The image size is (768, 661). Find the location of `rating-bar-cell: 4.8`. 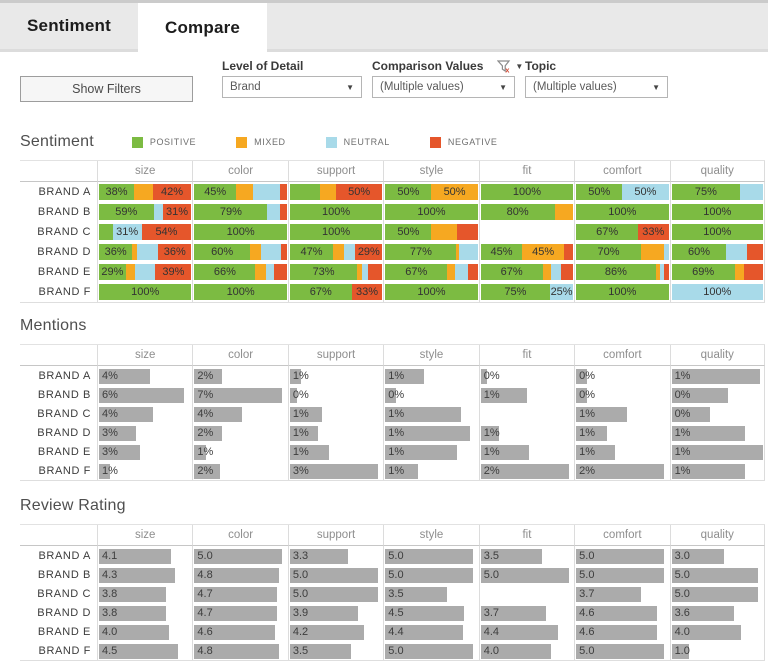

rating-bar-cell: 4.8 is located at coordinates (239, 574).